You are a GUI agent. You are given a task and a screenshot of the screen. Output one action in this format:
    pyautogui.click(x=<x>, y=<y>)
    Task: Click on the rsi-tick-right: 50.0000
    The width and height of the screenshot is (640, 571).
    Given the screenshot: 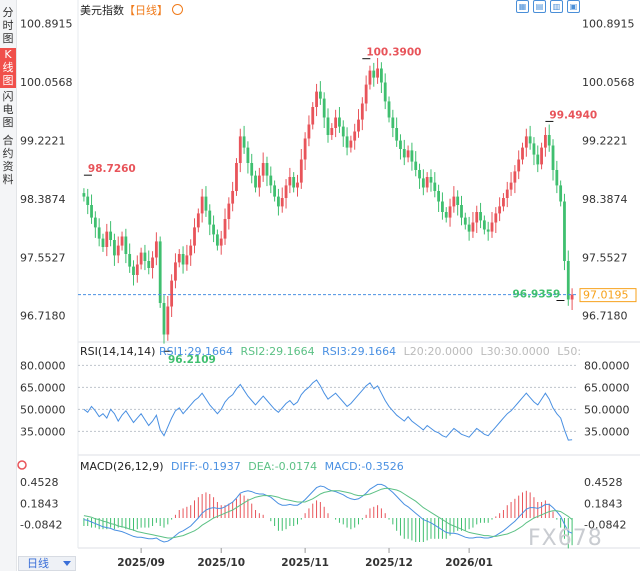 What is the action you would take?
    pyautogui.click(x=607, y=409)
    